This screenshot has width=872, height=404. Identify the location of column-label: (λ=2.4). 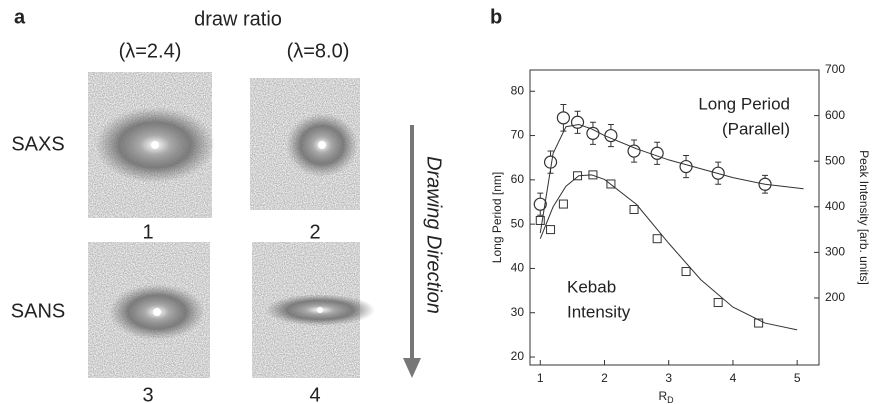
(150, 51).